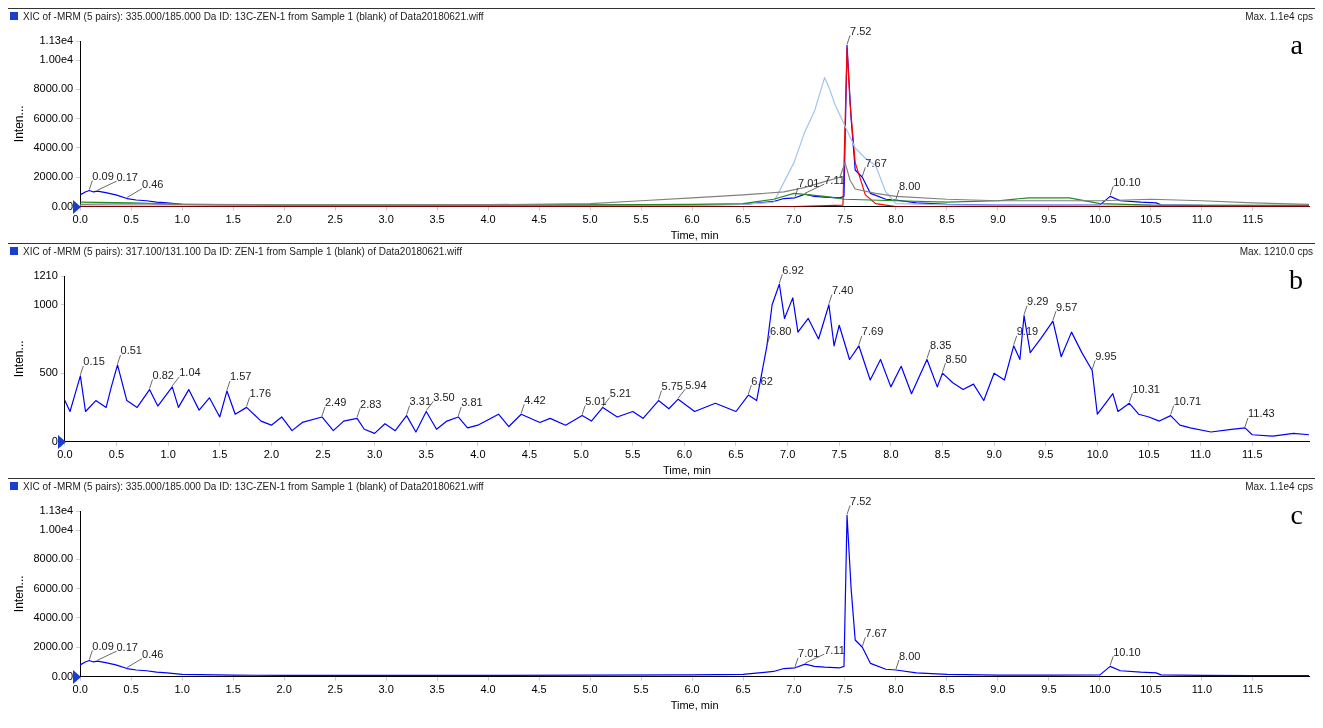 This screenshot has width=1323, height=728. I want to click on annotation: 8.35, so click(940, 345).